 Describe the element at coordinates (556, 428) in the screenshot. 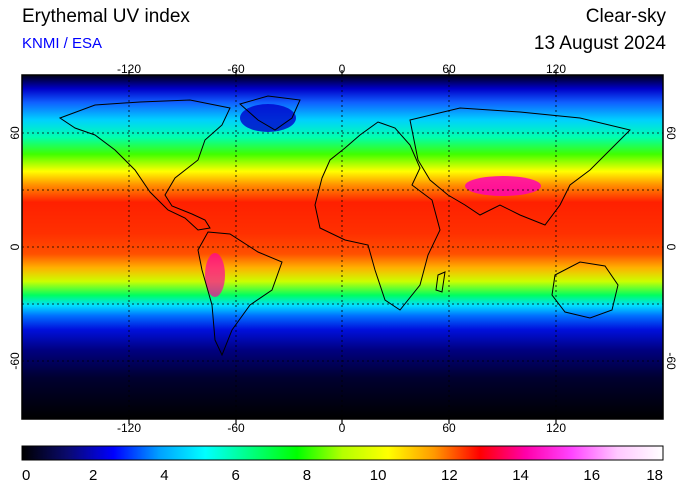

I see `lon-label-bottom-120: 120` at that location.